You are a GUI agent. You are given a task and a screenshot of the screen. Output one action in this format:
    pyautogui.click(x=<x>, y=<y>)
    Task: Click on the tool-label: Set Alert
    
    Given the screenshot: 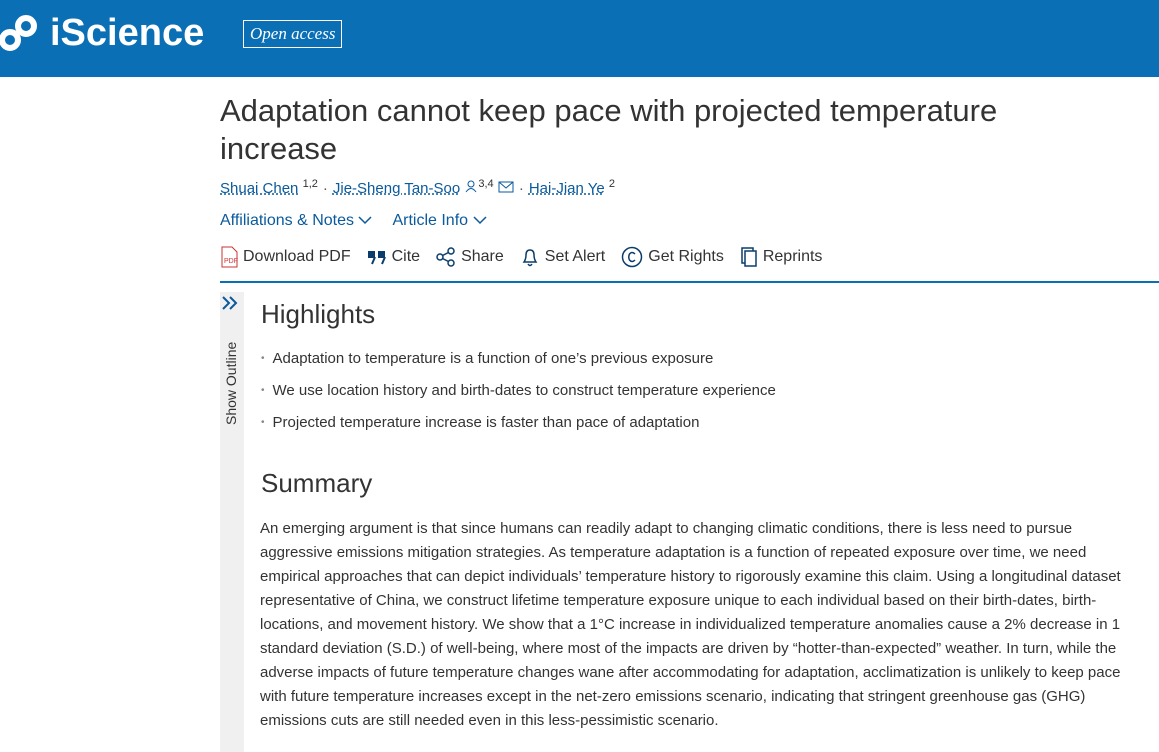 What is the action you would take?
    pyautogui.click(x=575, y=256)
    